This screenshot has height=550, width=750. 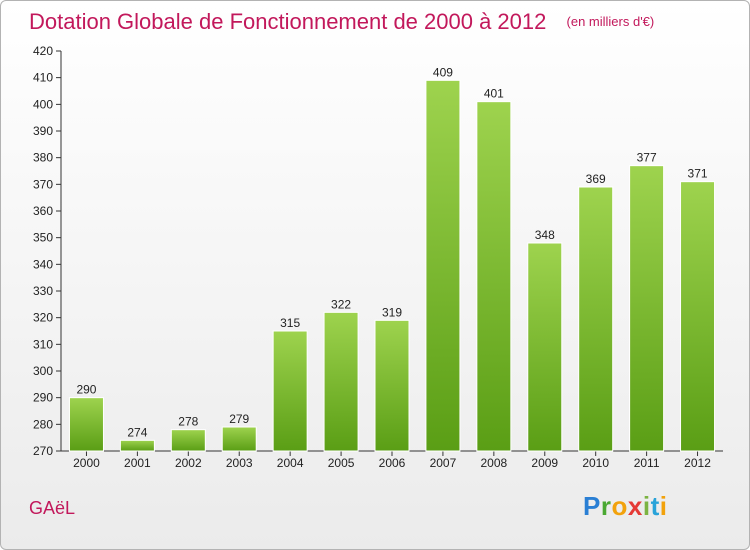 What do you see at coordinates (239, 419) in the screenshot?
I see `data-label: 279` at bounding box center [239, 419].